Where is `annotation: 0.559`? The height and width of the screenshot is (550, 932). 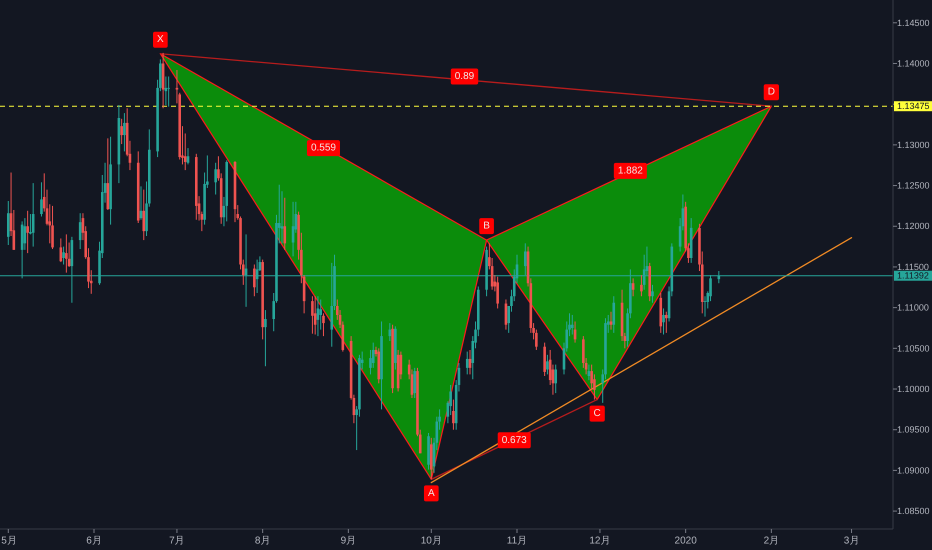 annotation: 0.559 is located at coordinates (323, 148).